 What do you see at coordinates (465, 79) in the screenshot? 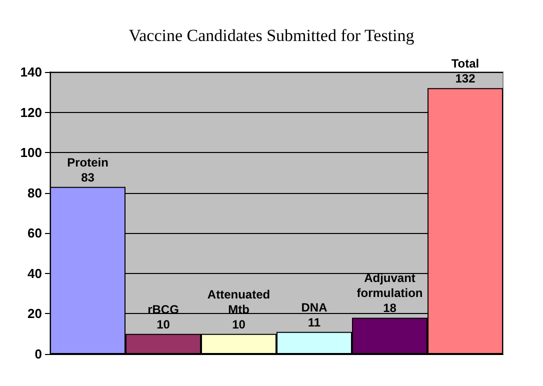
I see `data-label: 132` at bounding box center [465, 79].